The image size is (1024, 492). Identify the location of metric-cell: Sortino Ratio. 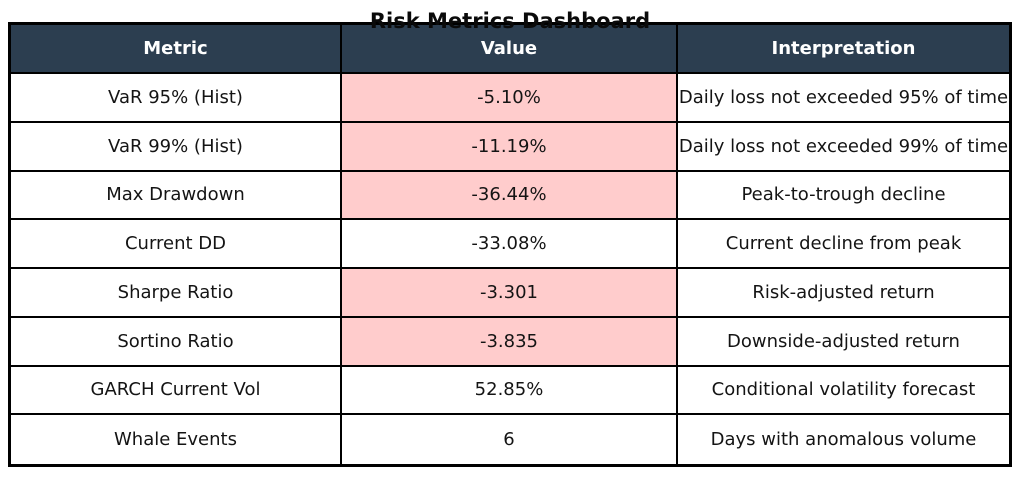
(176, 342).